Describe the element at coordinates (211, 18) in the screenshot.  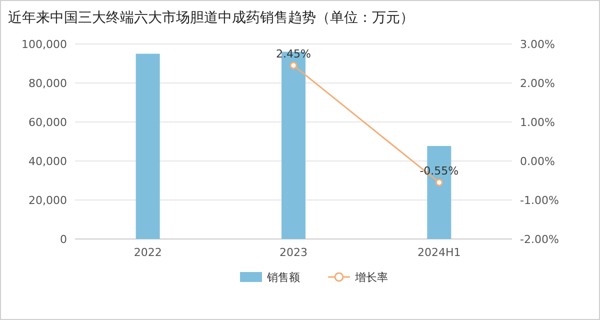
I see `chart-title: 近年来中国三大终端六大市场胆道中成药销售趋势（单位：万元）` at that location.